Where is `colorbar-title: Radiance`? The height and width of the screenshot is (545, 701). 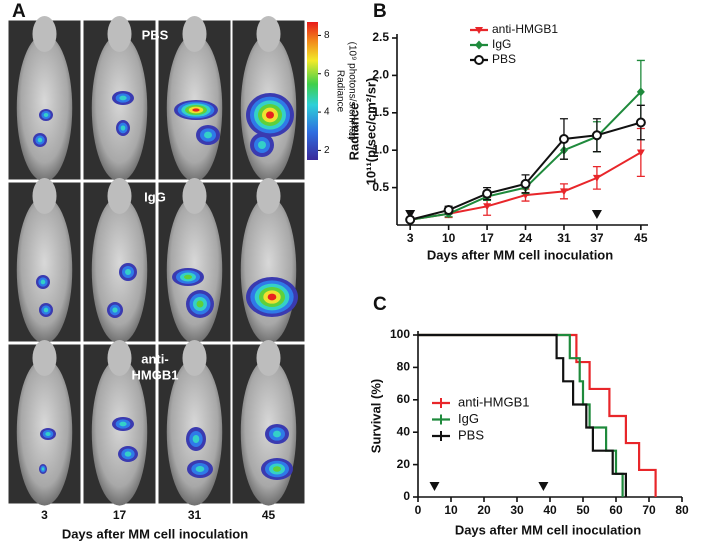
colorbar-title: Radiance is located at coordinates (339, 91).